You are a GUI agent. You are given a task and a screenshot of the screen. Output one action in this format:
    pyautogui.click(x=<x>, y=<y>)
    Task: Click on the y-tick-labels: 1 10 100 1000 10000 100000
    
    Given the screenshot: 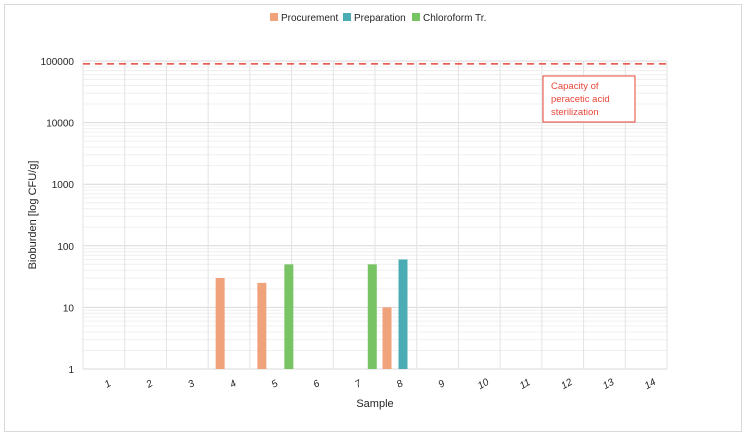 What is the action you would take?
    pyautogui.click(x=58, y=216)
    